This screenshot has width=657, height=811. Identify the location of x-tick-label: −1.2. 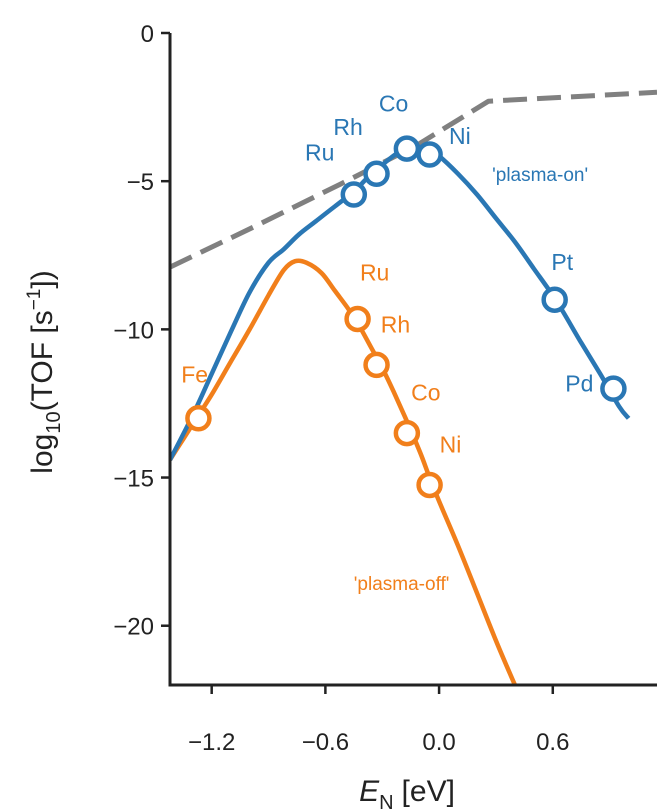
(211, 742).